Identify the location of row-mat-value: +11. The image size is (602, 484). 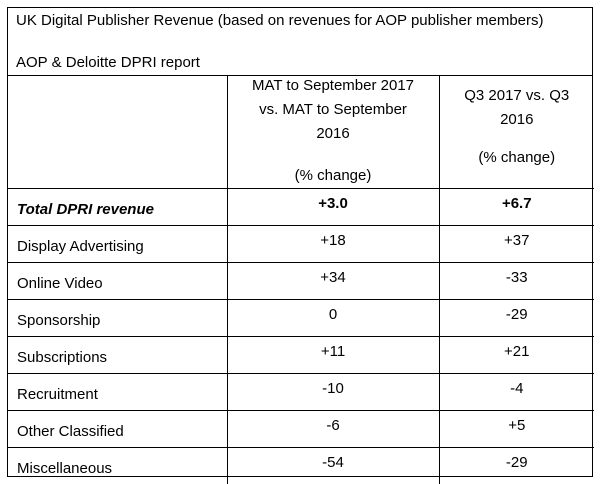
(333, 348).